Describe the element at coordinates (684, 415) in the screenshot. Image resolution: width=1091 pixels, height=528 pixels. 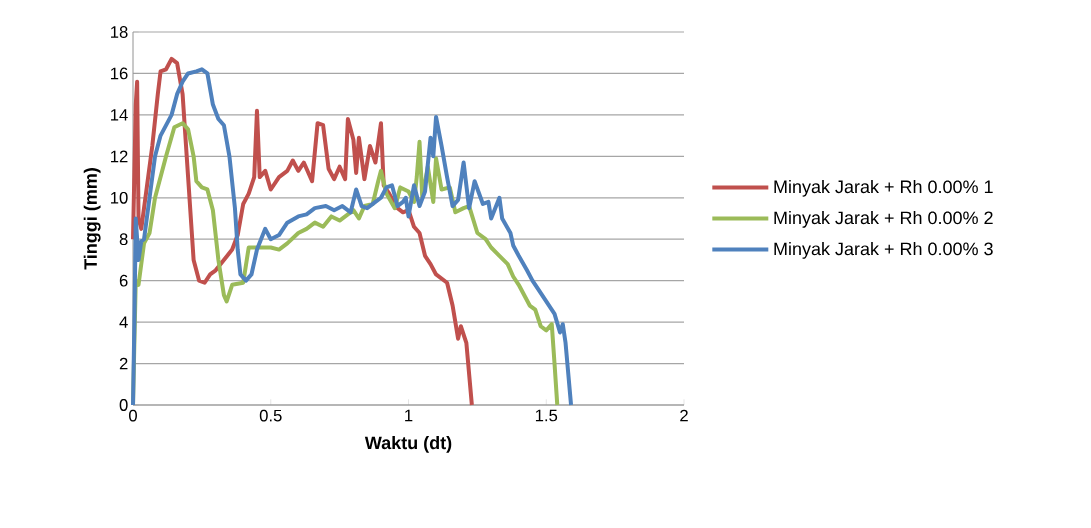
I see `x-tick-label: 2` at that location.